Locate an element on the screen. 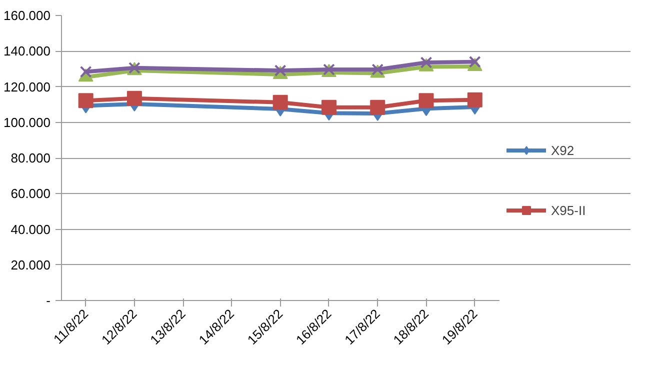 Image resolution: width=650 pixels, height=367 pixels. y-tick-label: 40.000 is located at coordinates (30, 229).